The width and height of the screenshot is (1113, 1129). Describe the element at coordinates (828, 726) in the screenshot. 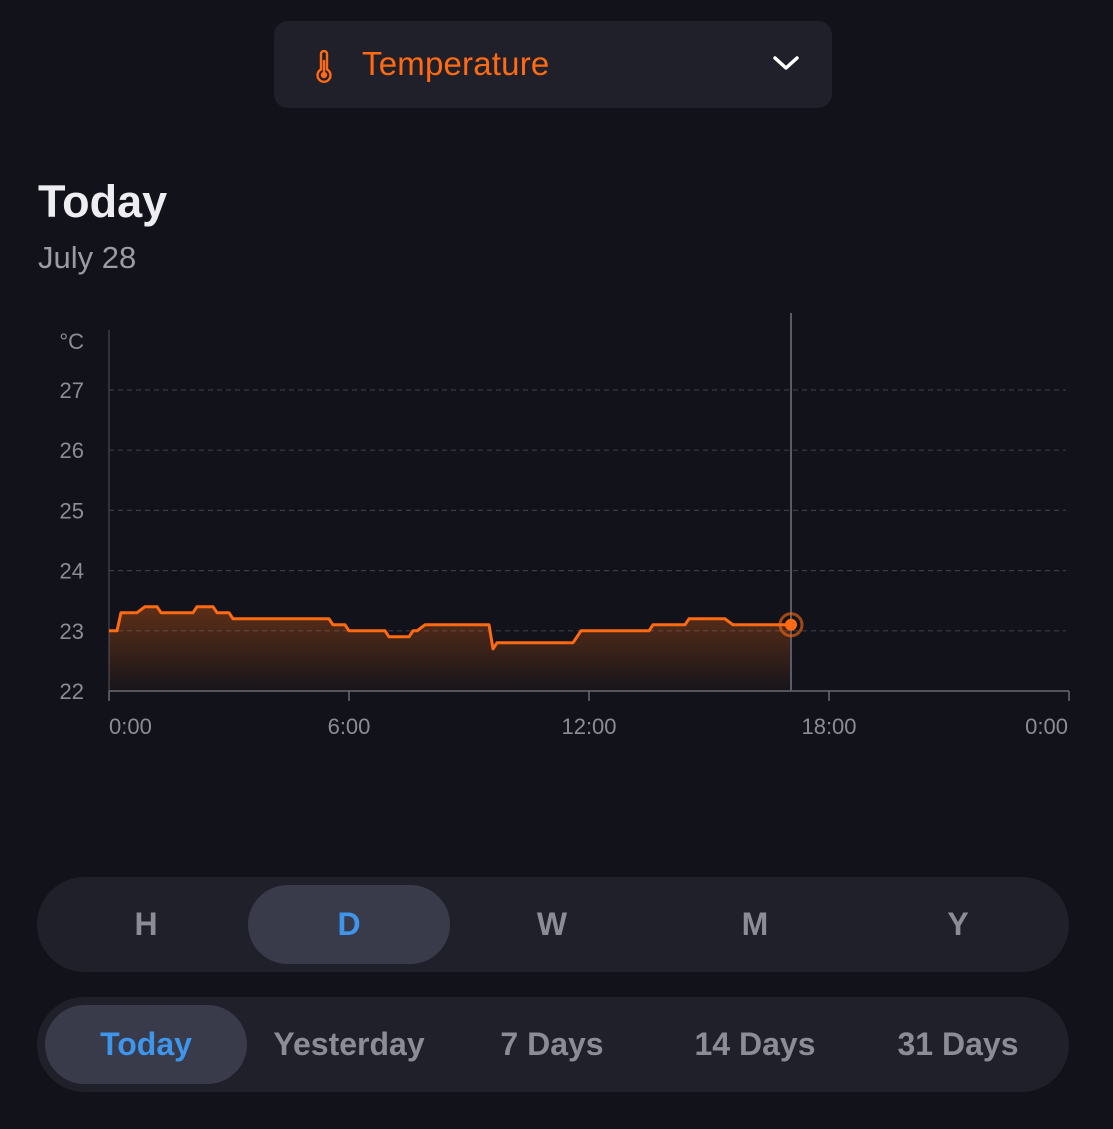

I see `x-tick-label: 18:00` at that location.